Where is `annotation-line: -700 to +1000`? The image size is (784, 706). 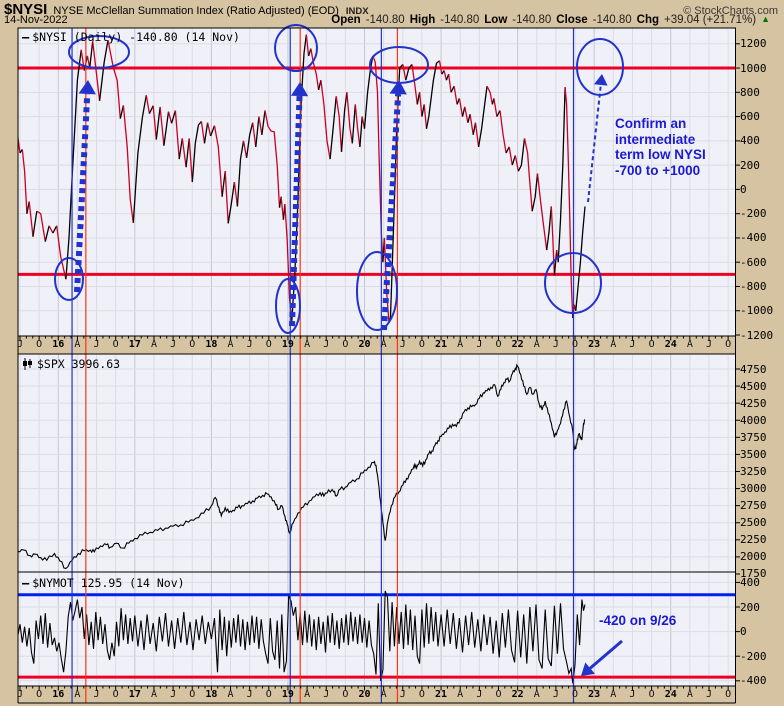 annotation-line: -700 to +1000 is located at coordinates (658, 170).